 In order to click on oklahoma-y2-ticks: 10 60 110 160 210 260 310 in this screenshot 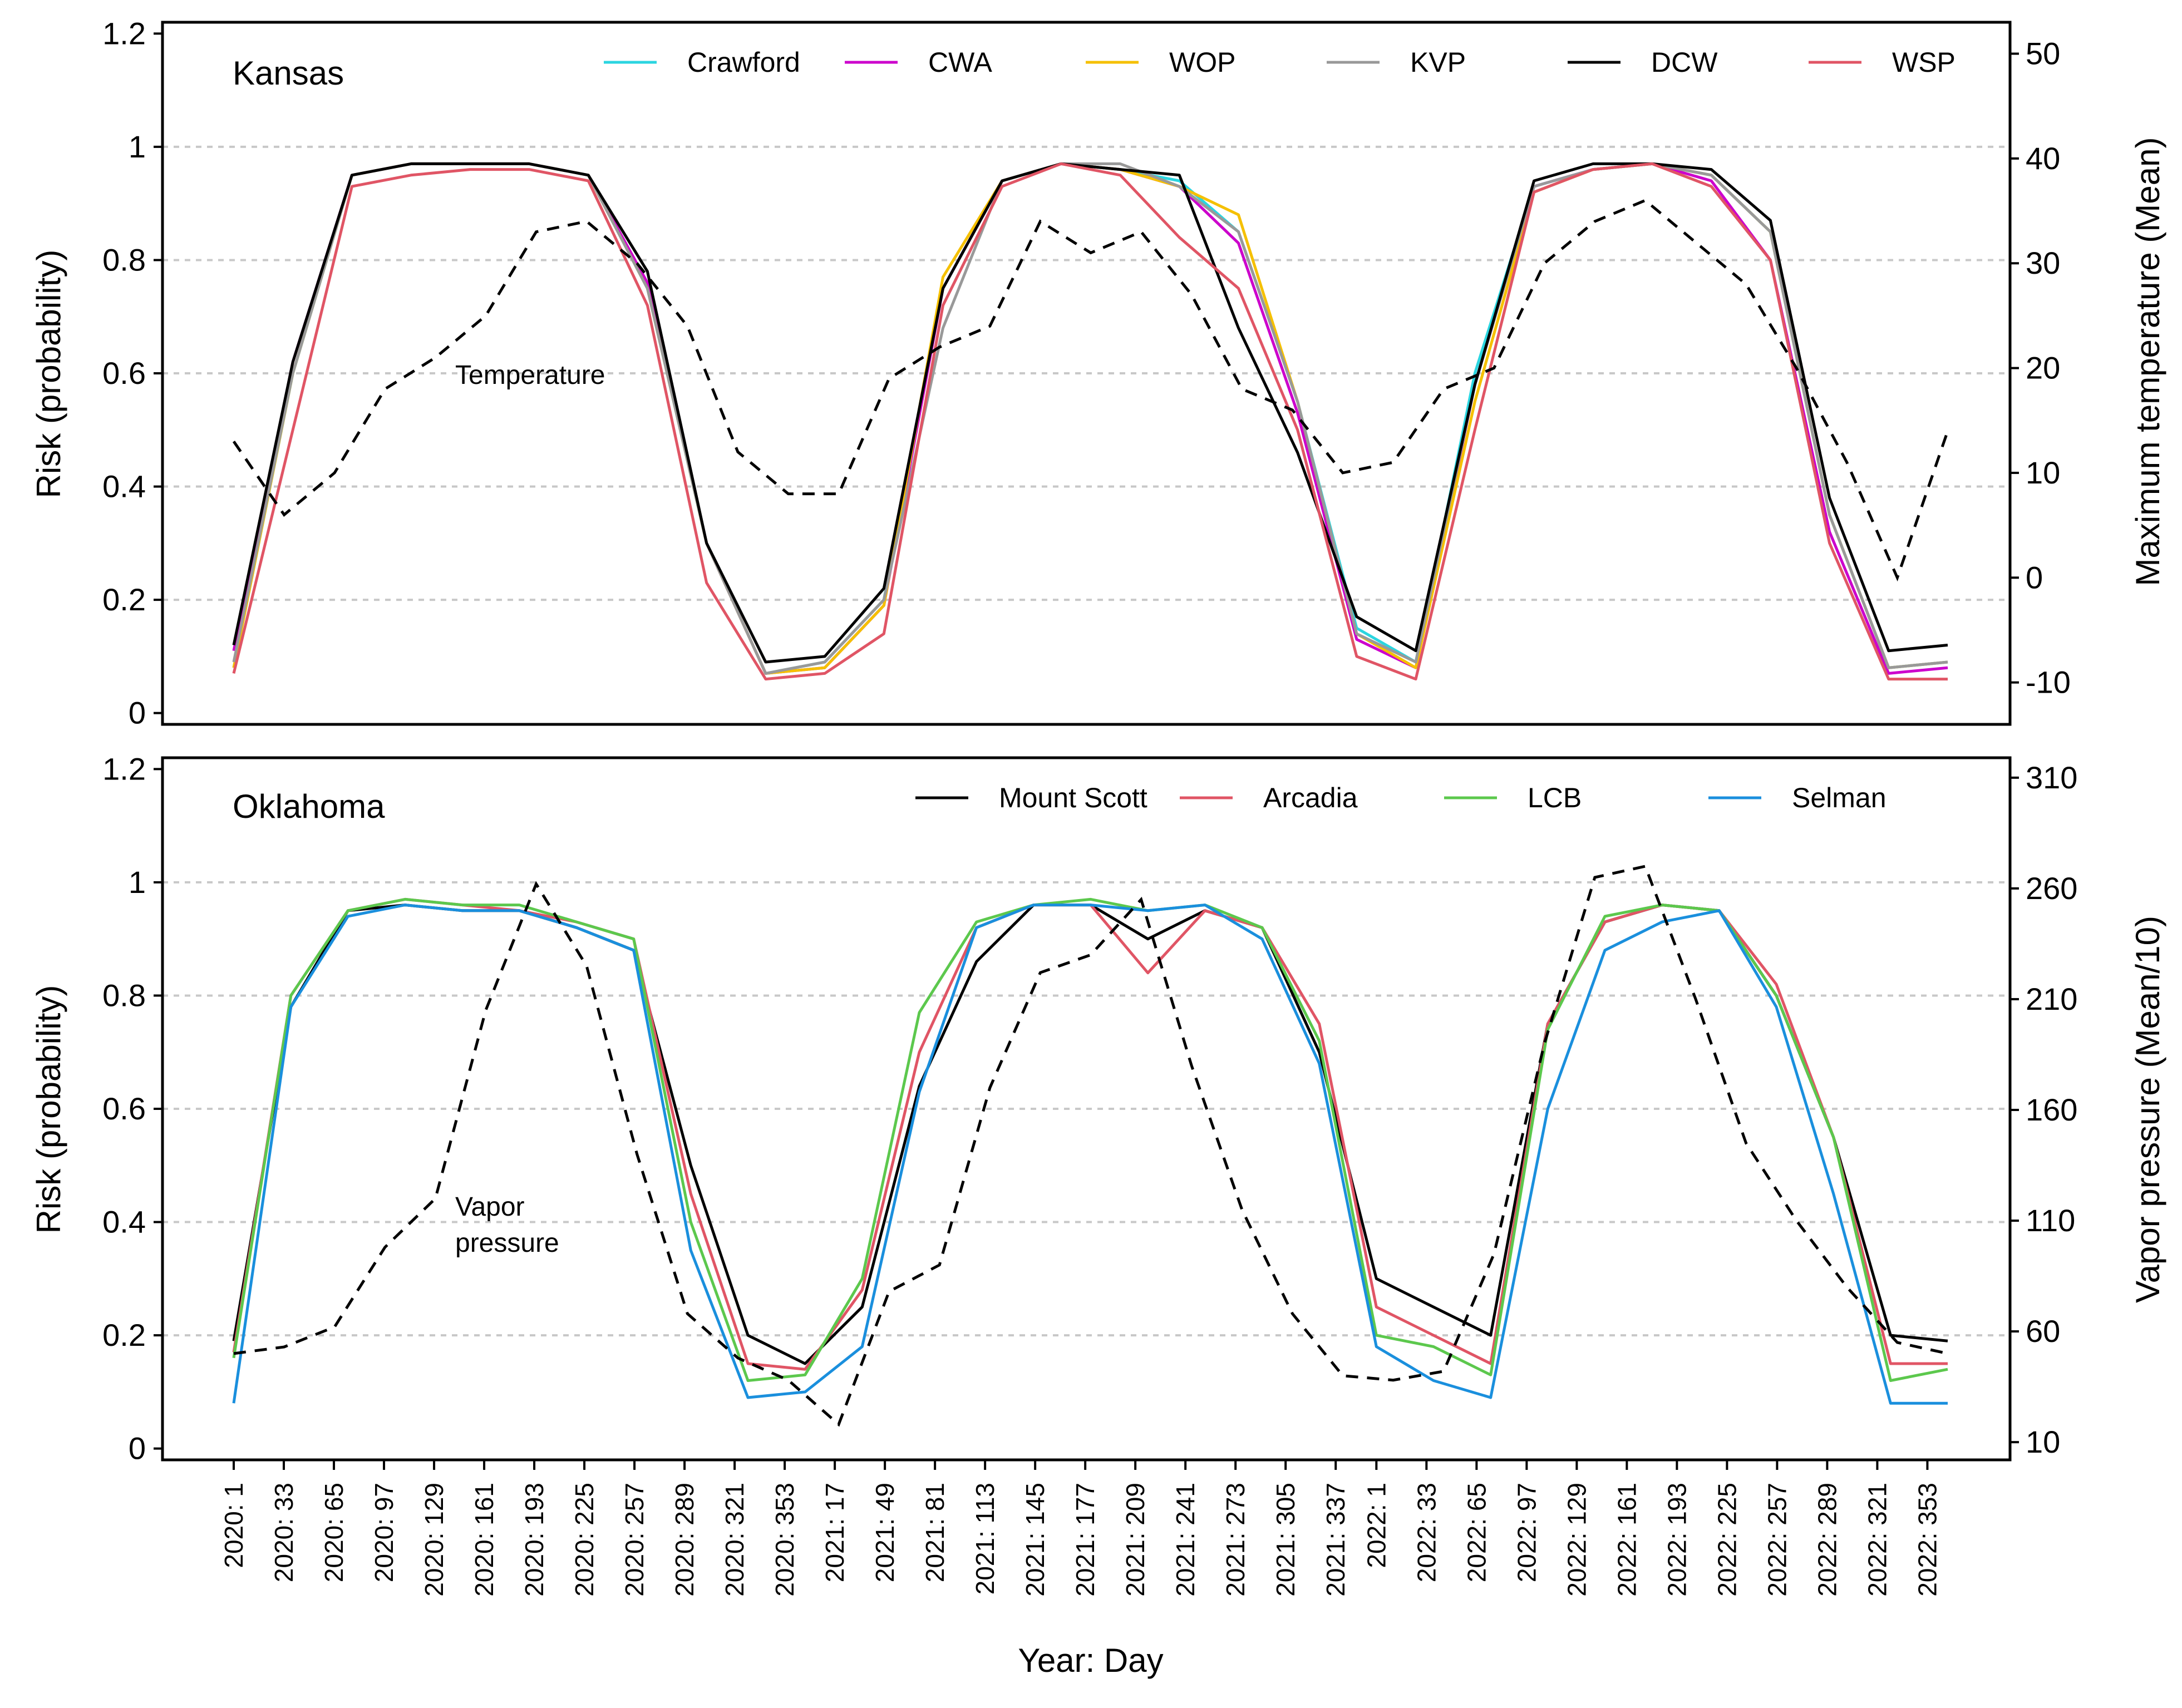, I will do `click(2043, 1109)`.